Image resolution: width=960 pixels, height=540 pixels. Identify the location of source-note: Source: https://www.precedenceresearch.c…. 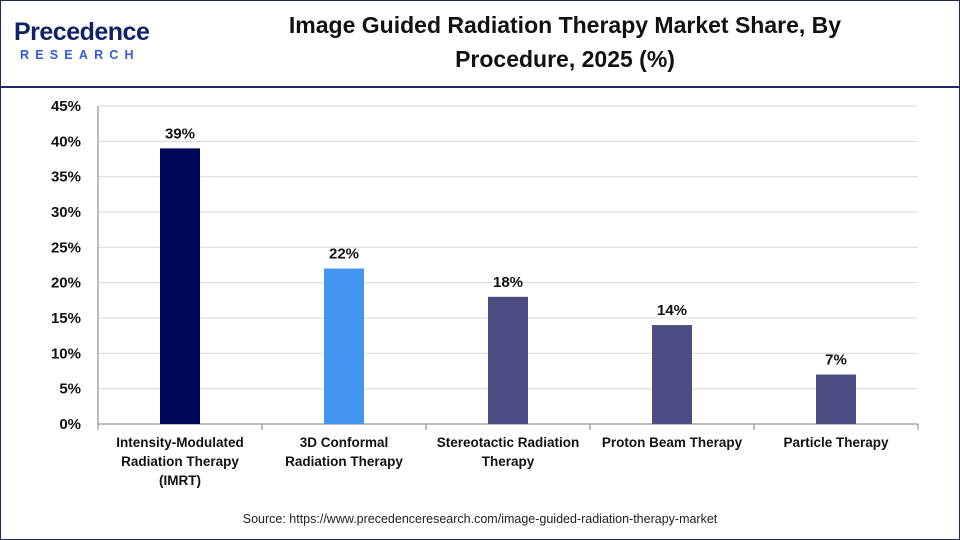
(480, 519).